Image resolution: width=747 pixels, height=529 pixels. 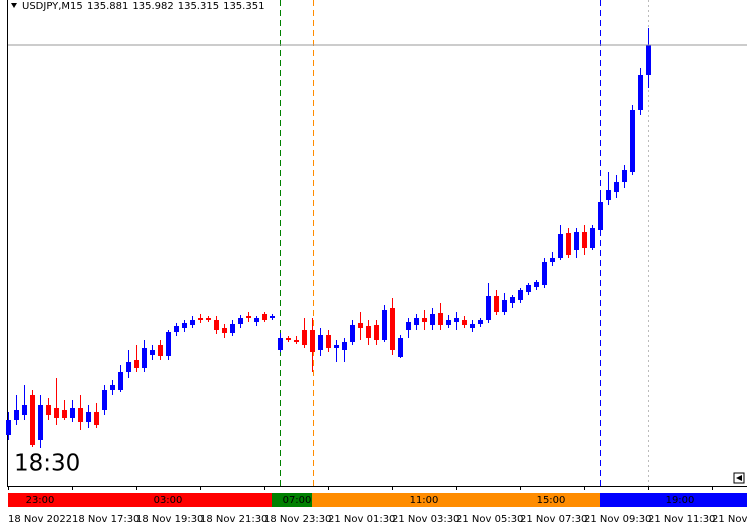 I want to click on x-tick-label: 21 Nov 09:30, so click(x=617, y=519).